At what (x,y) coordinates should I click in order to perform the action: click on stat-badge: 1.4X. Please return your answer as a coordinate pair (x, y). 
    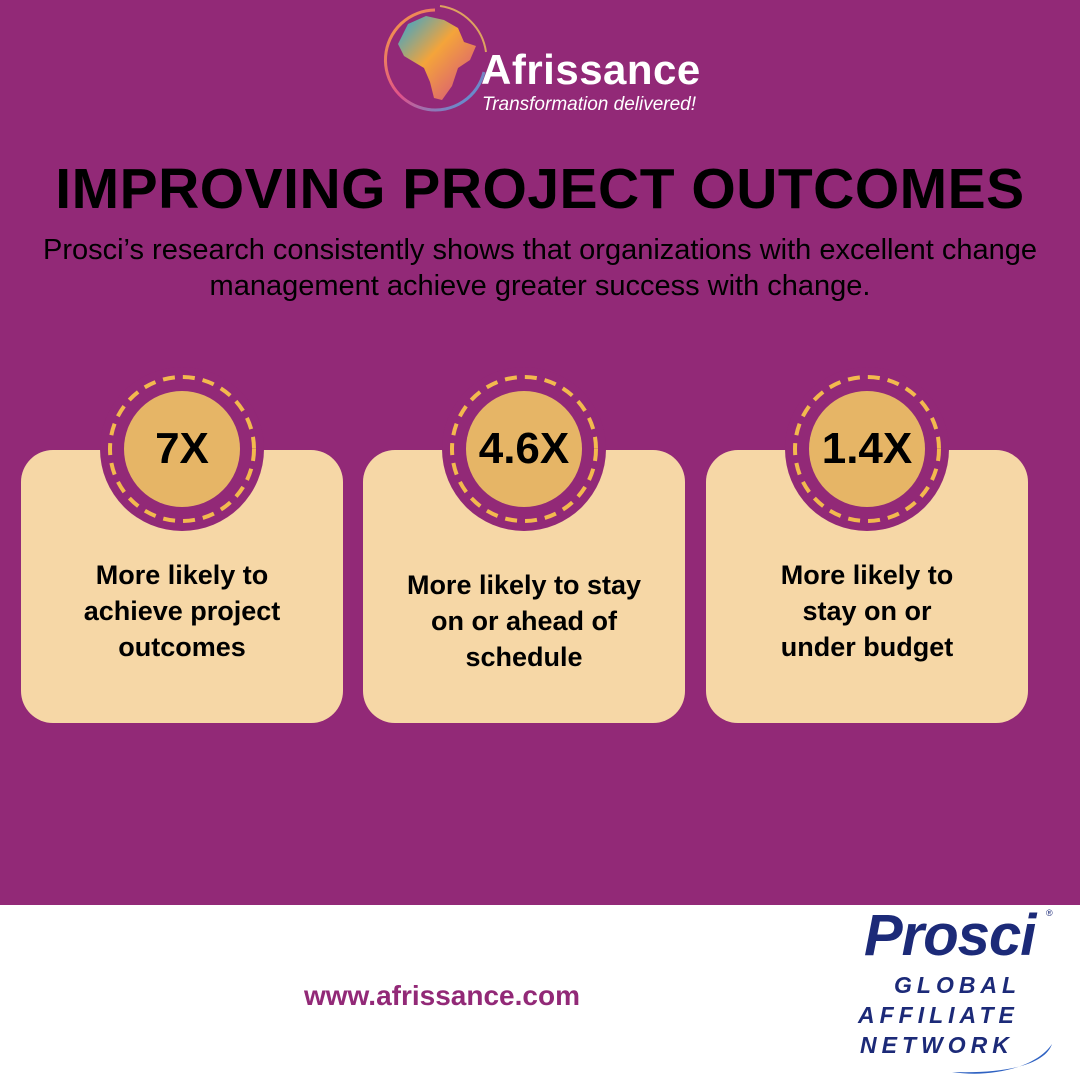
    Looking at the image, I should click on (867, 449).